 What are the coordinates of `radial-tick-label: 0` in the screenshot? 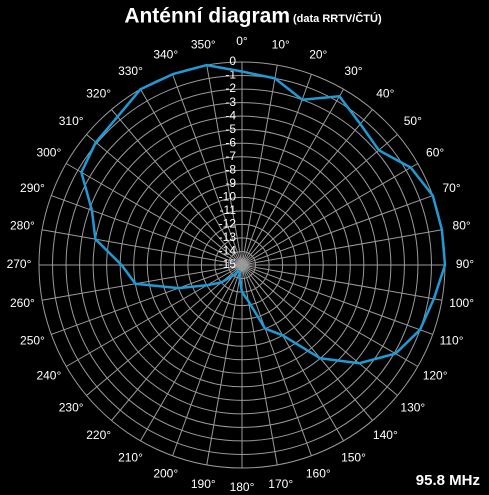 It's located at (232, 61).